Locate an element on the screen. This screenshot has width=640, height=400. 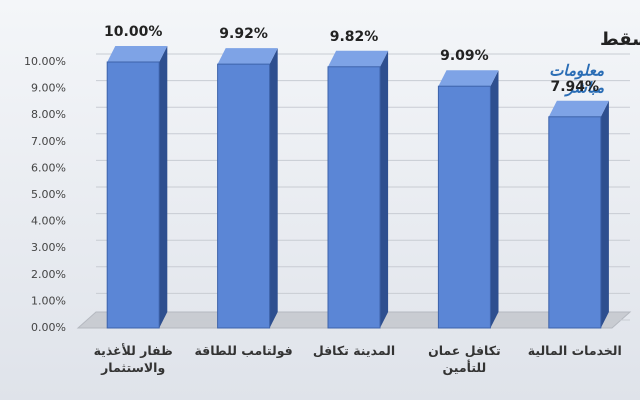
y-tick-label: 2.00% is located at coordinates (48, 274).